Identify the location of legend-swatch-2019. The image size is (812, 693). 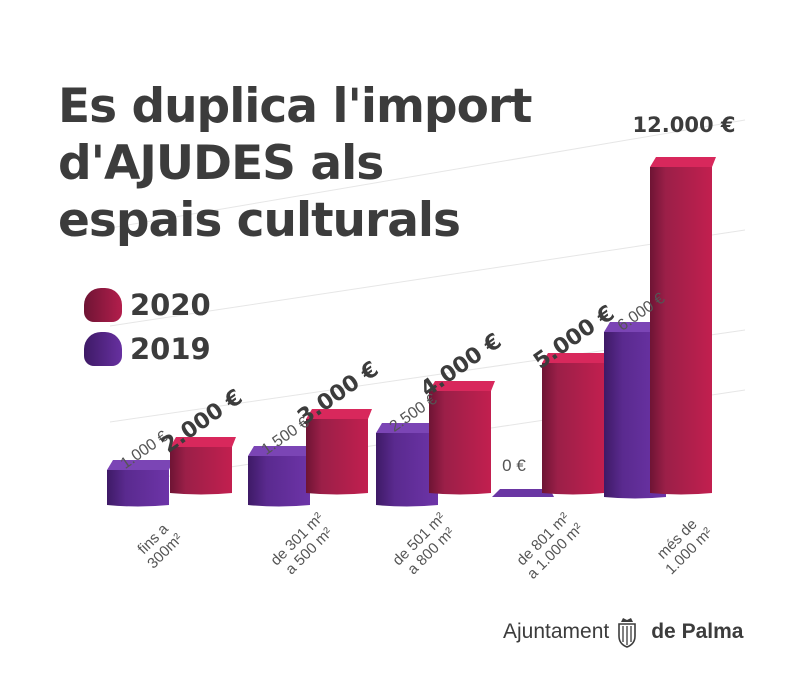
(103, 349).